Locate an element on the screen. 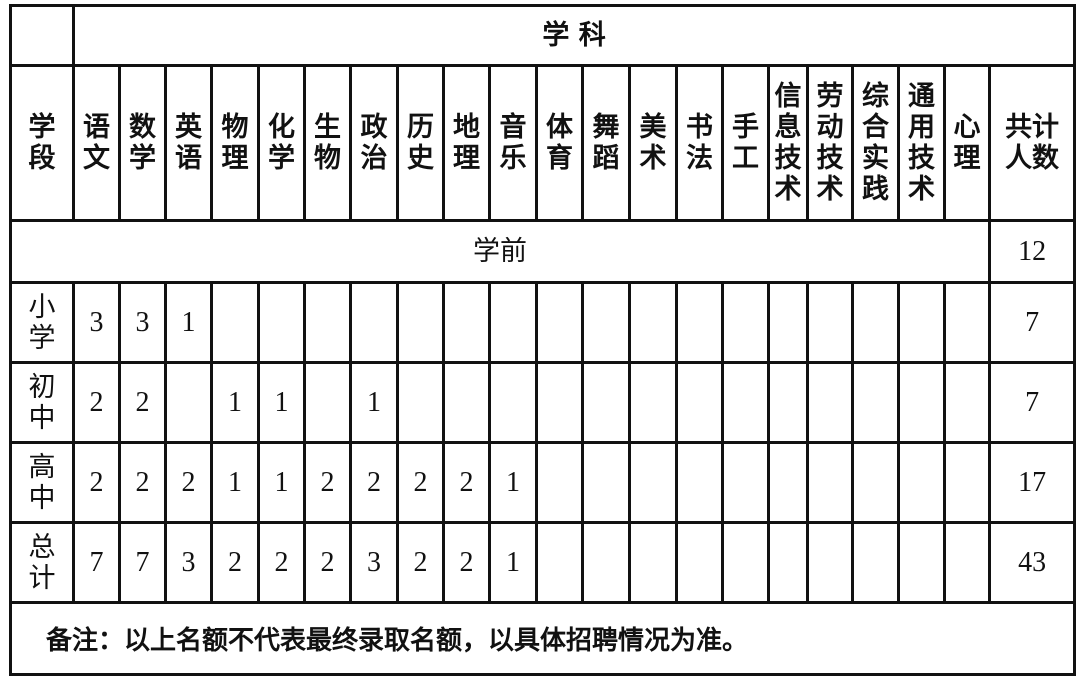 This screenshot has height=682, width=1080. subject-header: 历史 is located at coordinates (420, 143).